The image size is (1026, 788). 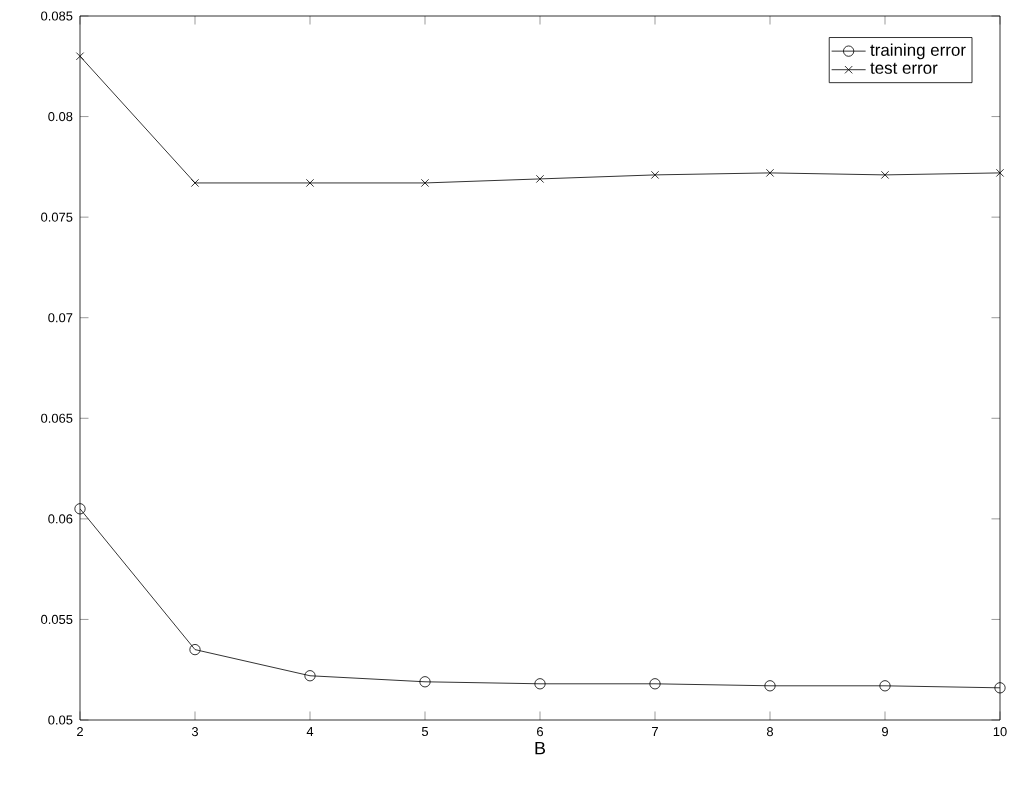 What do you see at coordinates (918, 51) in the screenshot?
I see `legend-label: training error` at bounding box center [918, 51].